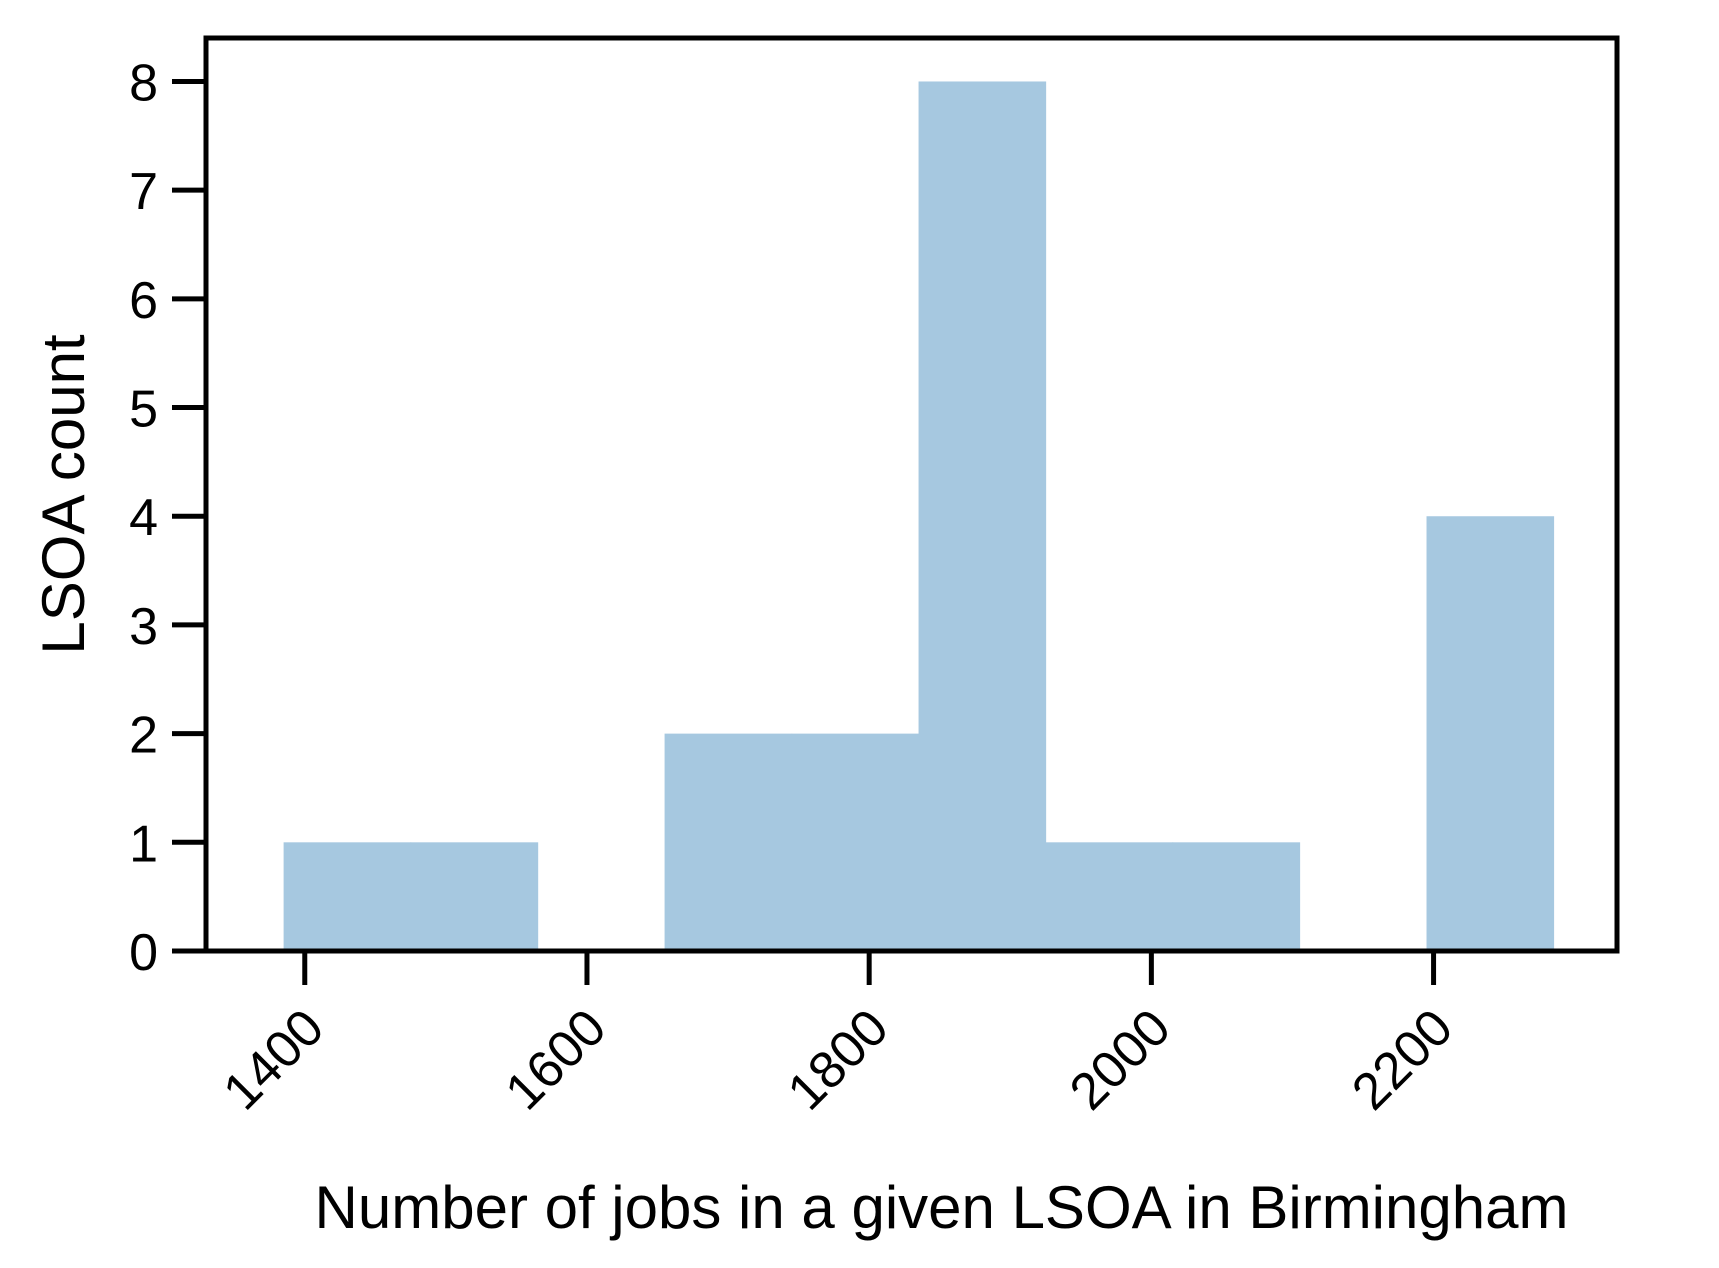 This screenshot has width=1719, height=1268. What do you see at coordinates (1402, 1059) in the screenshot?
I see `x-tick-label: 2200` at bounding box center [1402, 1059].